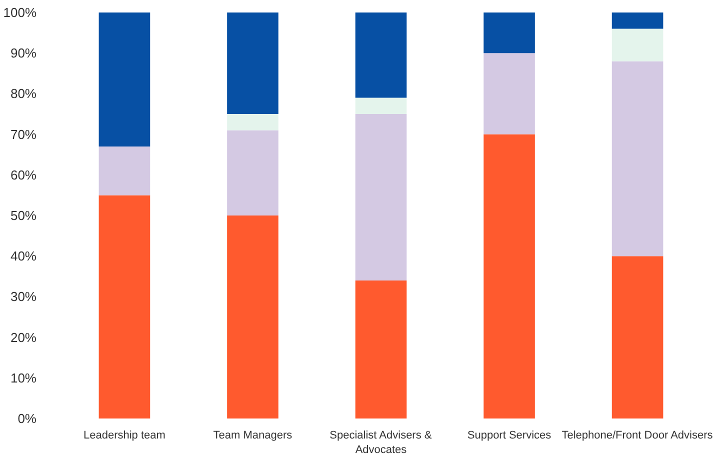 The image size is (724, 458). What do you see at coordinates (23, 174) in the screenshot?
I see `y-tick-label: 60%` at bounding box center [23, 174].